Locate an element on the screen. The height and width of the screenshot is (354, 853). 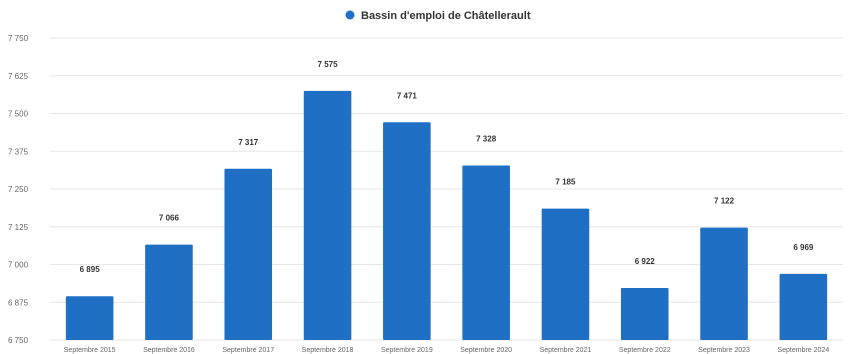
y-tick-label: 7 375 is located at coordinates (18, 151).